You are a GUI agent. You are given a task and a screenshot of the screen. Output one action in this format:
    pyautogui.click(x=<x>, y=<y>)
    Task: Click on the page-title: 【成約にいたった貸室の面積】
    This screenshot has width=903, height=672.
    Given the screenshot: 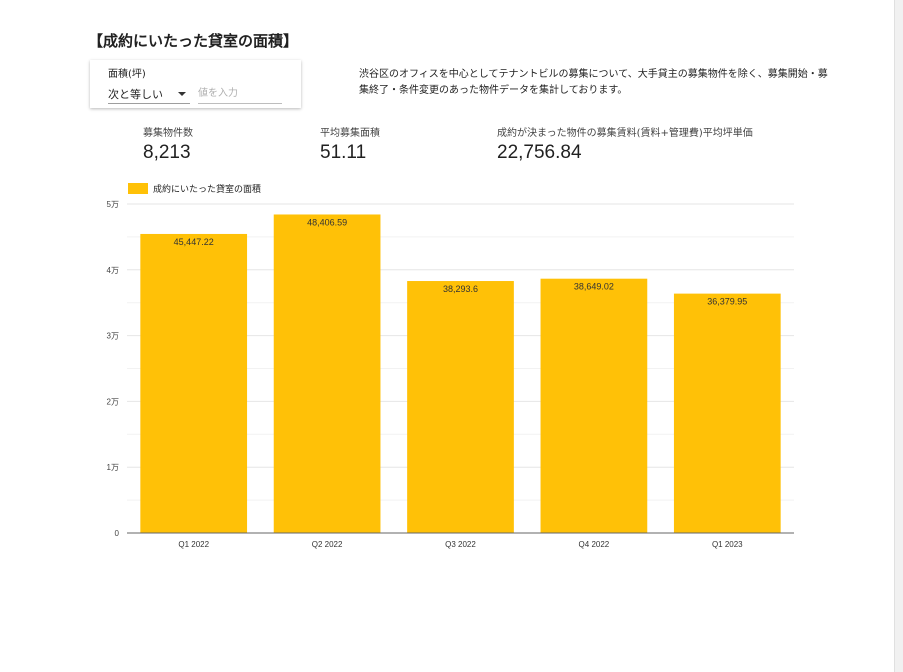 What is the action you would take?
    pyautogui.click(x=193, y=41)
    